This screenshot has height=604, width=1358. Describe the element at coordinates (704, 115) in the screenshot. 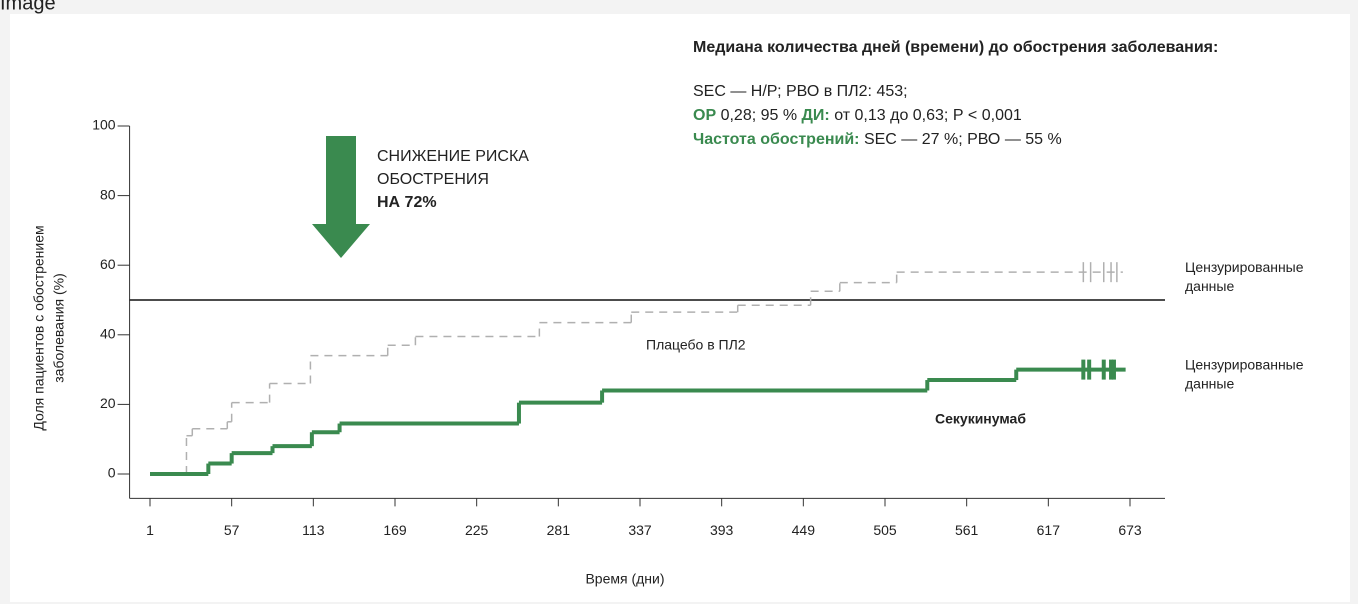

I see `info-text: ОР` at that location.